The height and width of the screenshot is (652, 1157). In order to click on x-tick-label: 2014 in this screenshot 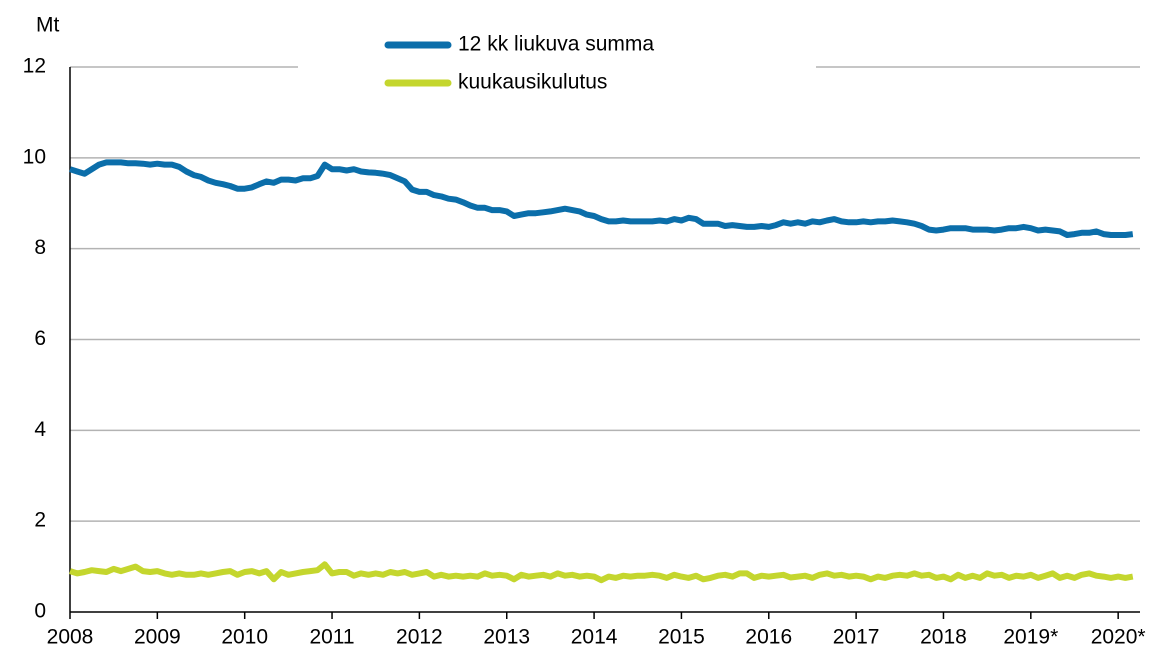, I will do `click(594, 637)`.